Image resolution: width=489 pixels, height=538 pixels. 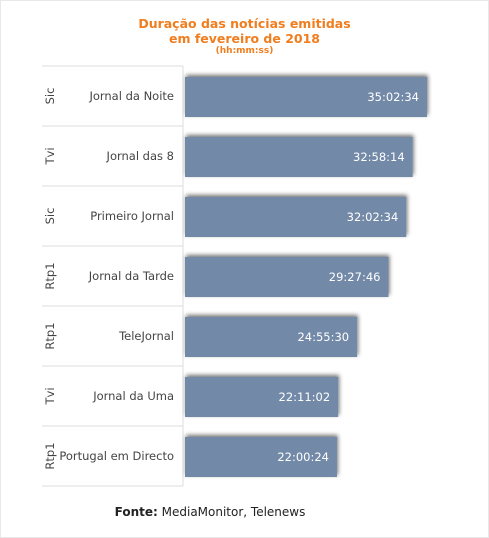 What do you see at coordinates (373, 217) in the screenshot?
I see `data-label: 32:02:34` at bounding box center [373, 217].